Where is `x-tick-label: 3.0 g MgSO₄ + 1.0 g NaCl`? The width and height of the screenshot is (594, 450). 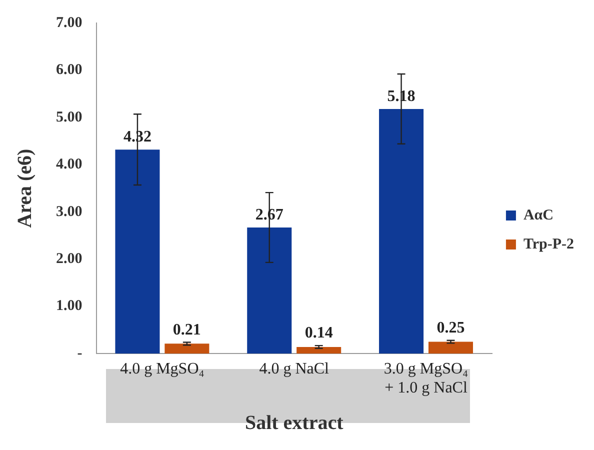 x-tick-label: 3.0 g MgSO₄ + 1.0 g NaCl is located at coordinates (426, 378).